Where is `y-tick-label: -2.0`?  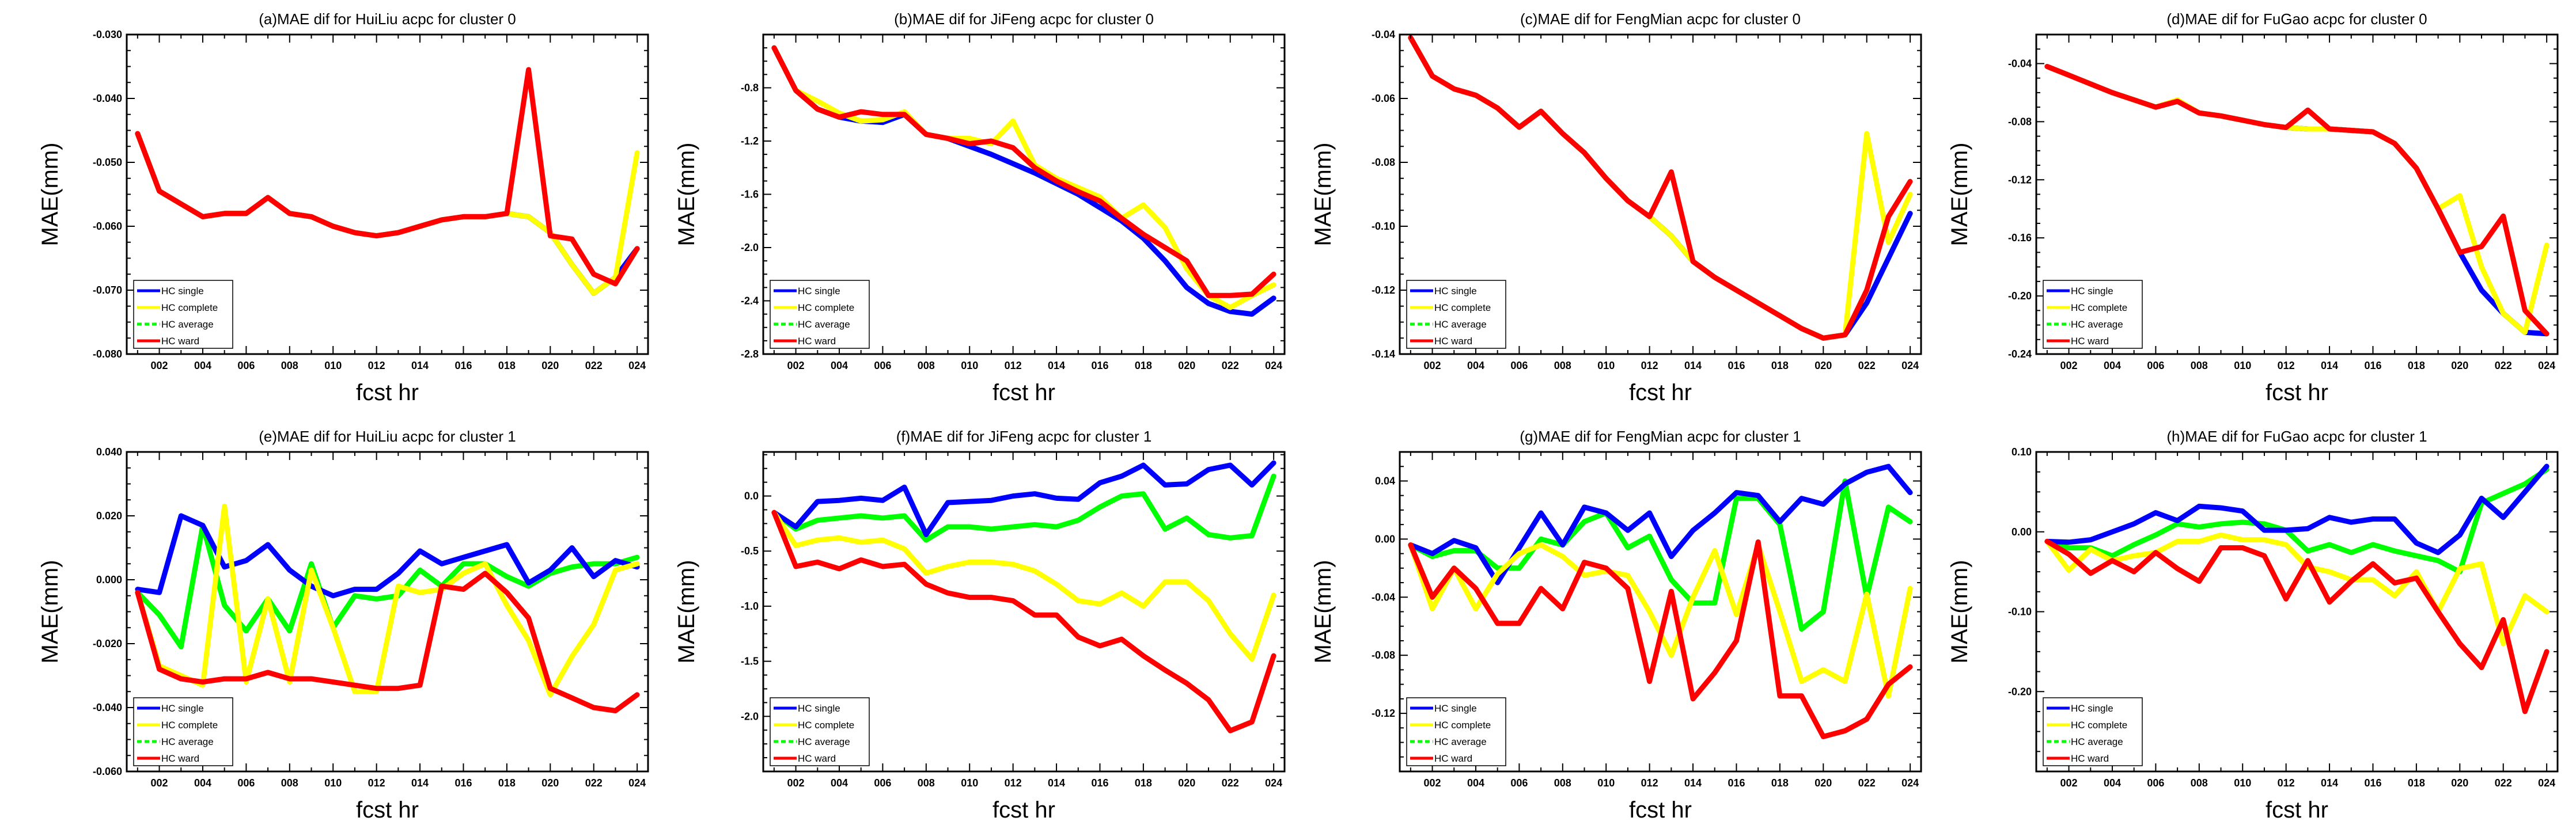 y-tick-label: -2.0 is located at coordinates (750, 248).